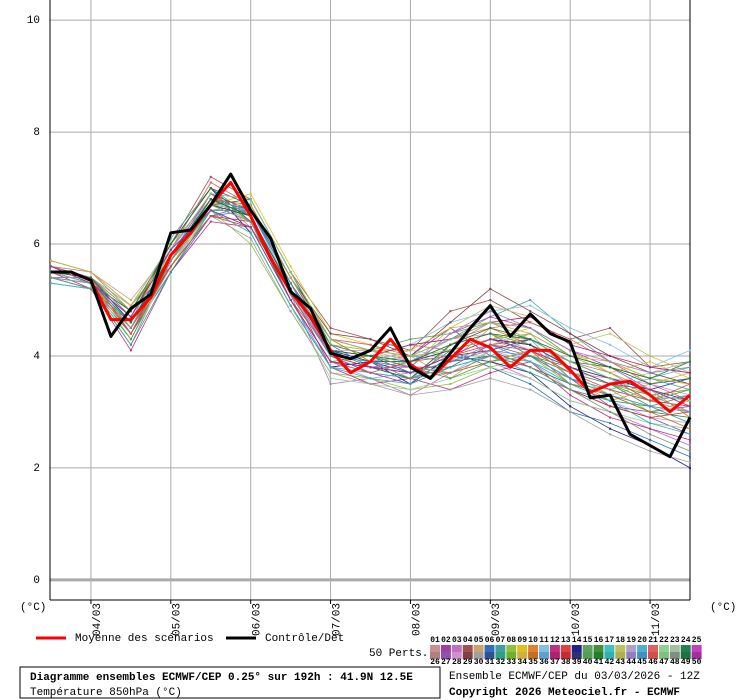  What do you see at coordinates (501, 662) in the screenshot?
I see `member-label: 32` at bounding box center [501, 662].